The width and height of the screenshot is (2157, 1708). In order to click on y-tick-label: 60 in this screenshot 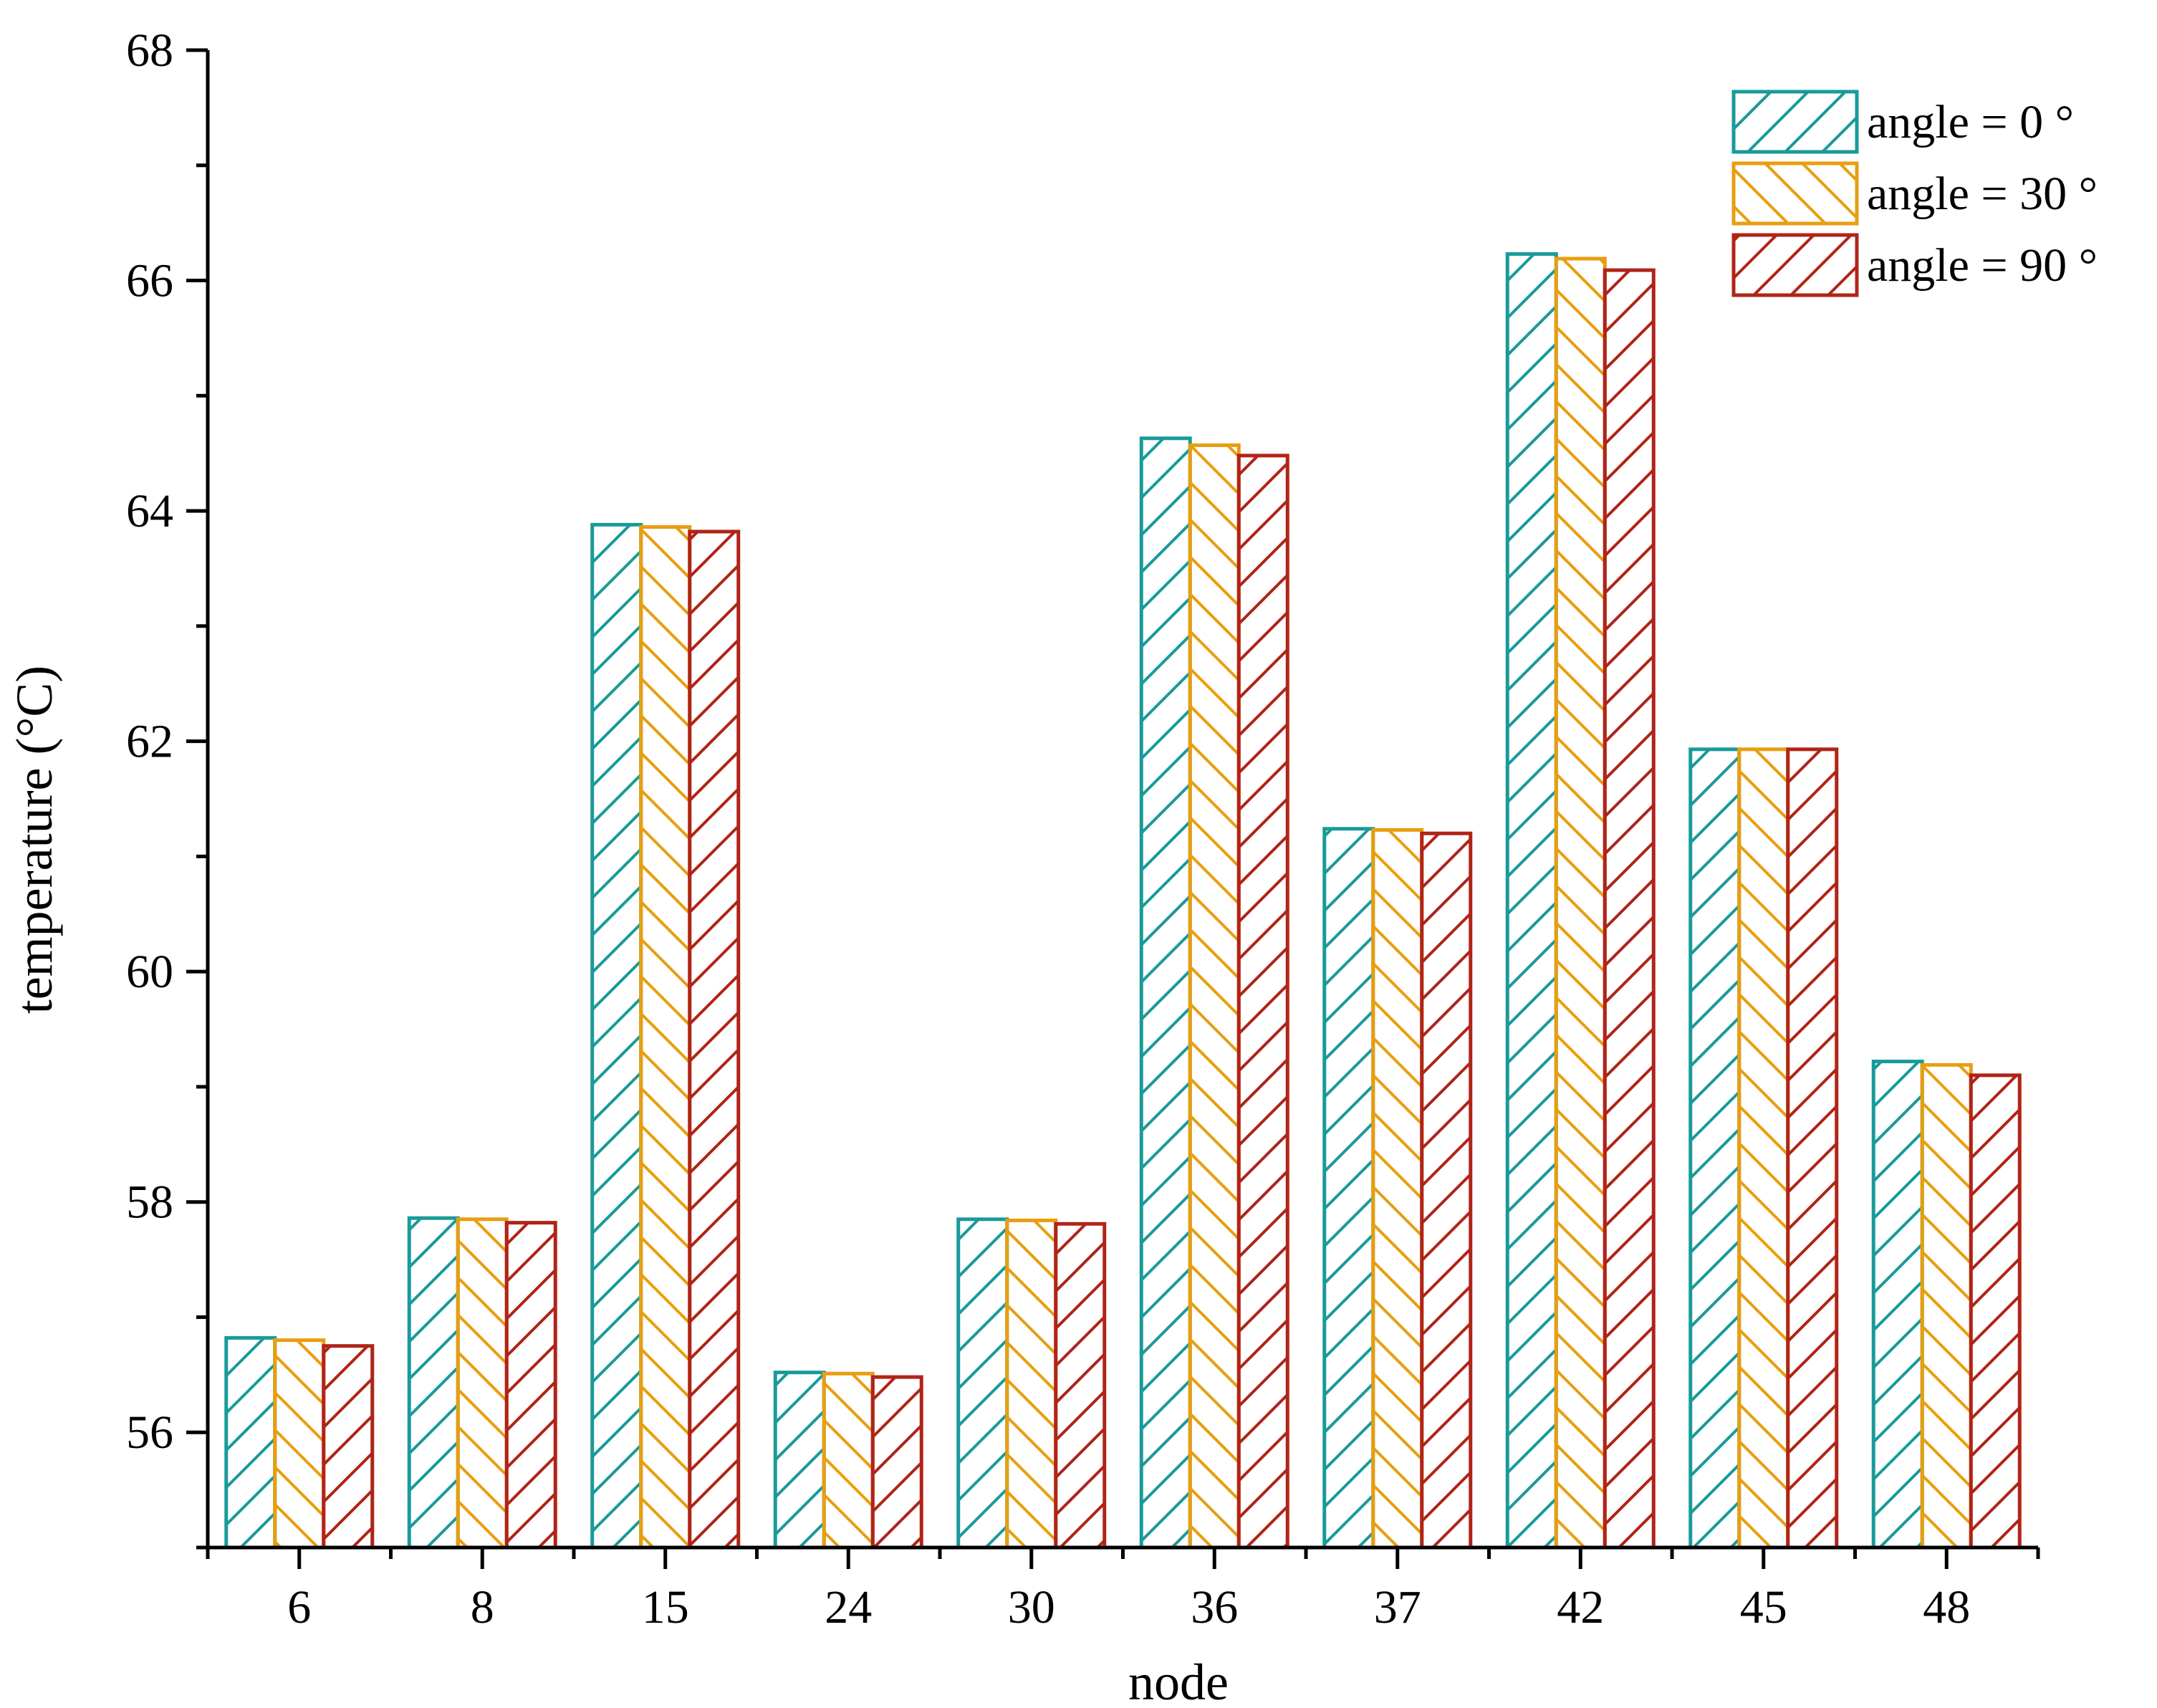, I will do `click(149, 972)`.